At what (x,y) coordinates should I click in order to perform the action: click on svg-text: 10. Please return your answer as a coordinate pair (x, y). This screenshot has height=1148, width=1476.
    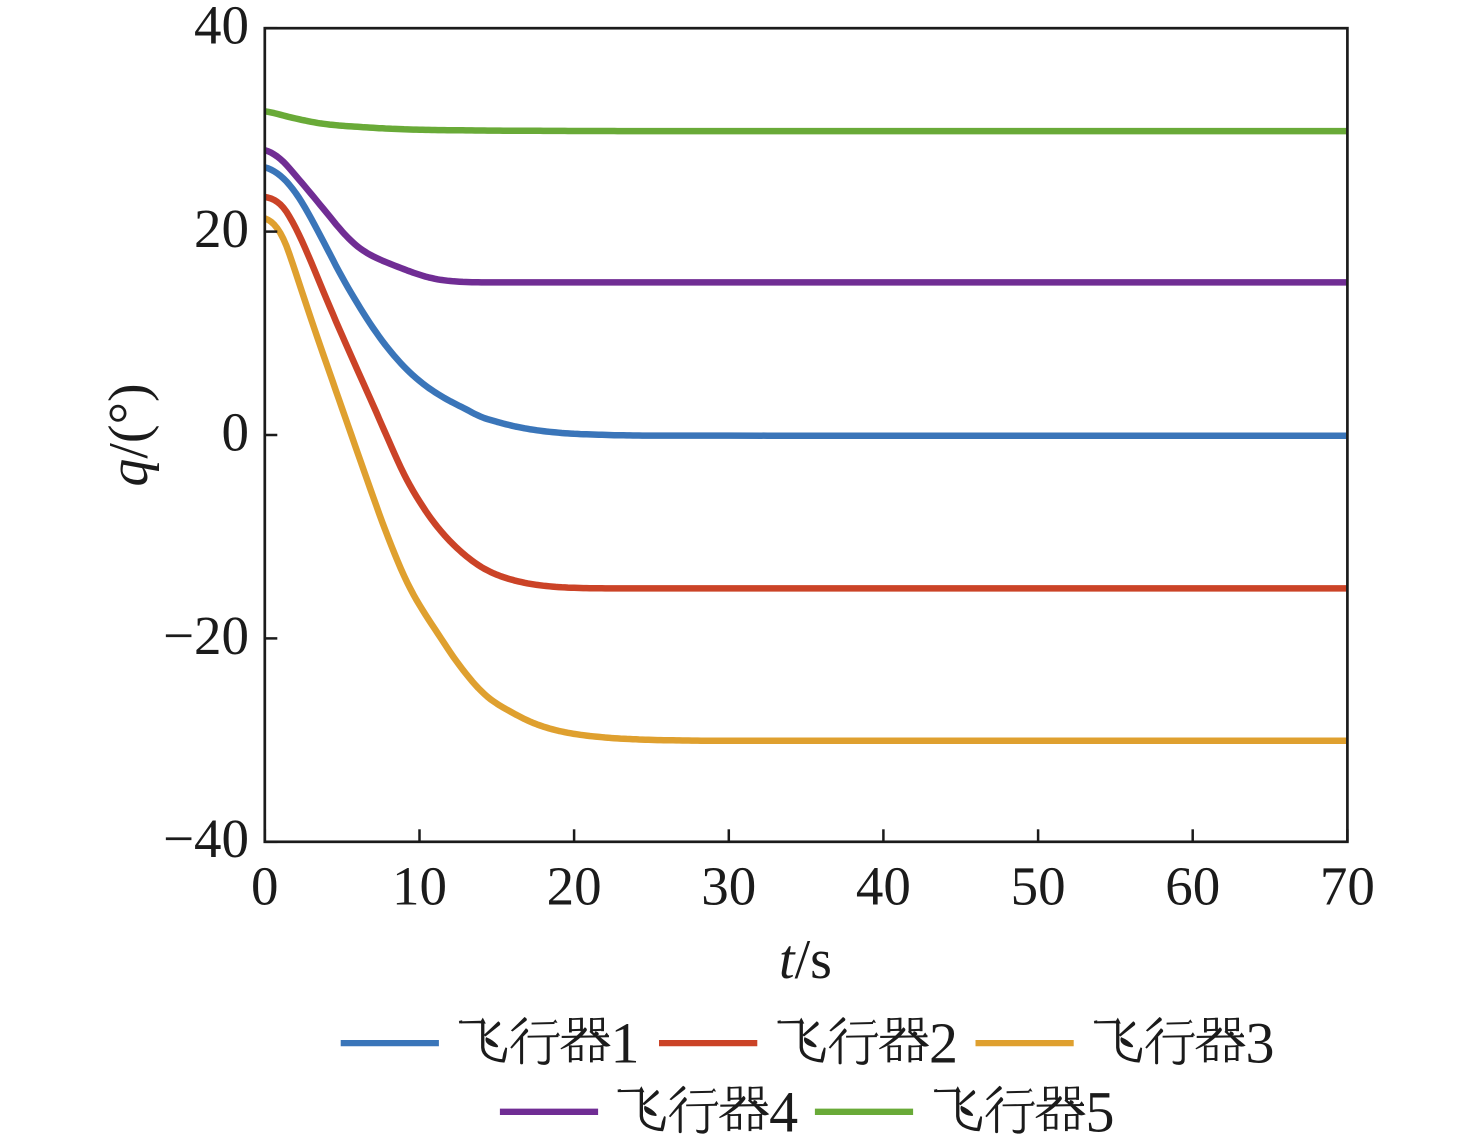
    Looking at the image, I should click on (419, 886).